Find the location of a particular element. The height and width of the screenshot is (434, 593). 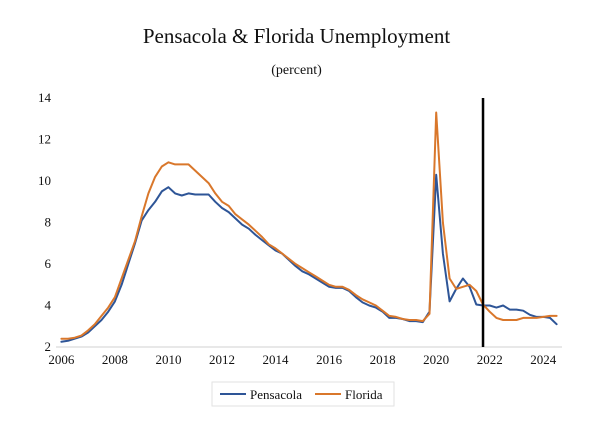

x-tick-label: 2014 is located at coordinates (276, 359).